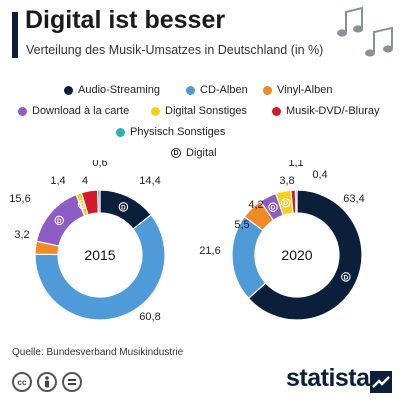  Describe the element at coordinates (99, 255) in the screenshot. I see `donut-year-label: 2015` at that location.